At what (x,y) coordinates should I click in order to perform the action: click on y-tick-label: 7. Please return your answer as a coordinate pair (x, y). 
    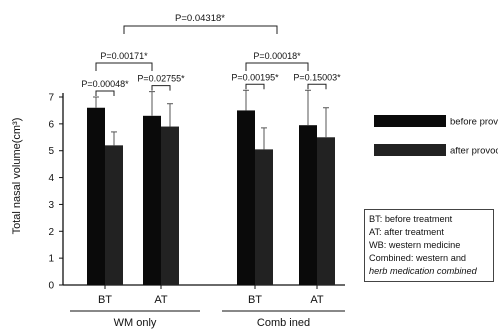
    Looking at the image, I should click on (51, 98).